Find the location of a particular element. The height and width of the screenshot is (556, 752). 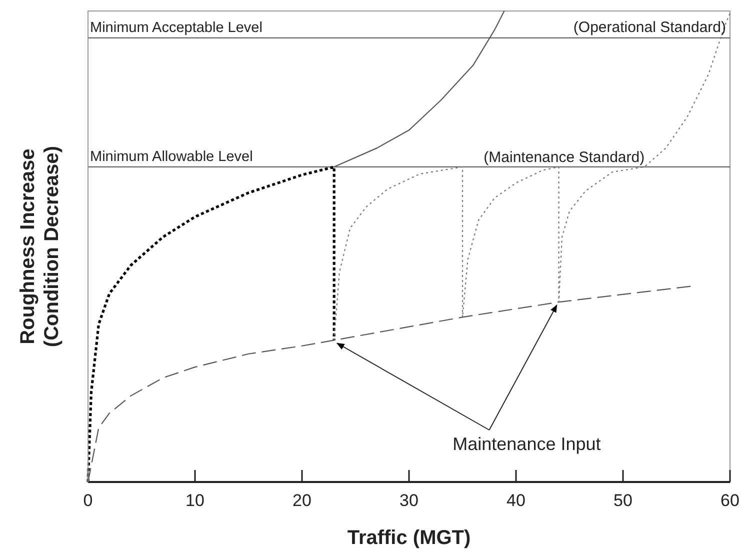

annotation: (Operational Standard) is located at coordinates (649, 27).